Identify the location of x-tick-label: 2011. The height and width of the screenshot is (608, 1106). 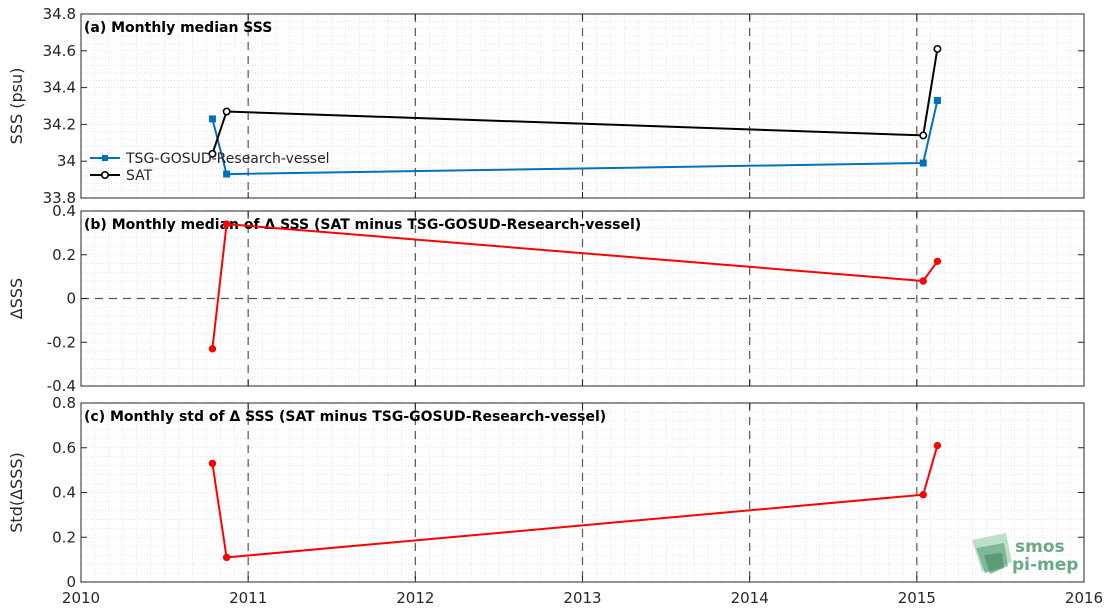
(248, 598).